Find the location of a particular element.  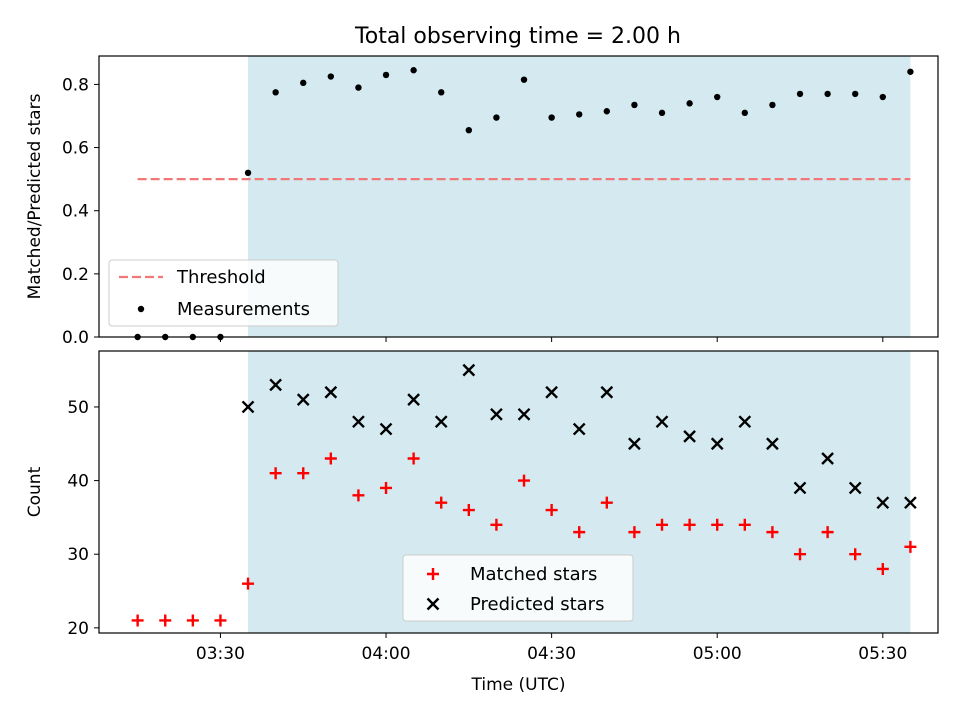

y-tick-label: 40 is located at coordinates (78, 482).